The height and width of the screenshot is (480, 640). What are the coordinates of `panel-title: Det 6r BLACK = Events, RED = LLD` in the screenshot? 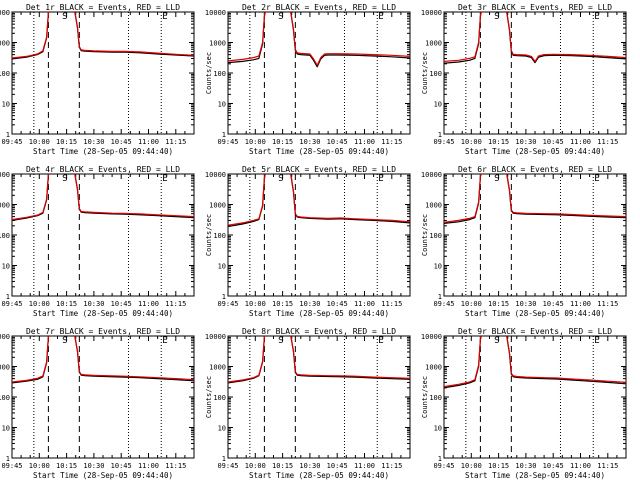 It's located at (535, 169).